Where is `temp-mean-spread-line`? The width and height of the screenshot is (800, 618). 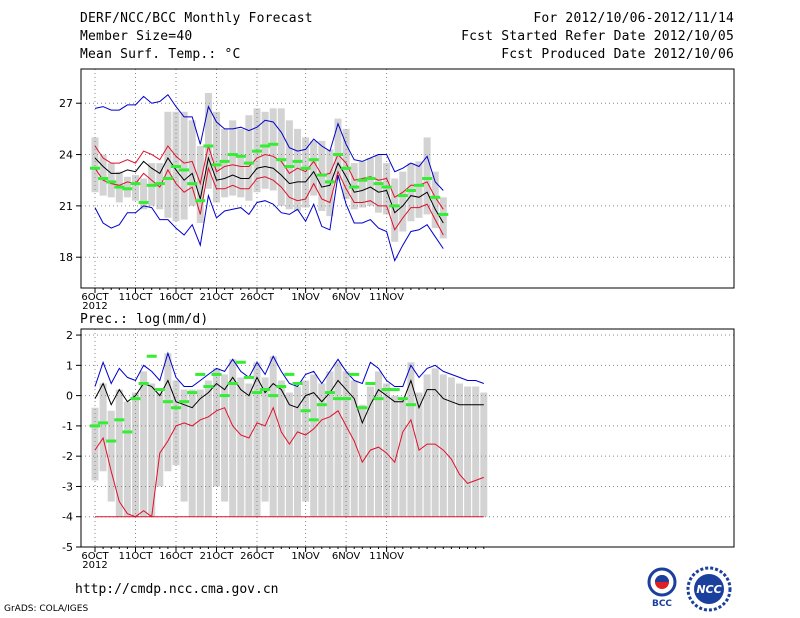
temp-mean-spread-line is located at coordinates (269, 201).